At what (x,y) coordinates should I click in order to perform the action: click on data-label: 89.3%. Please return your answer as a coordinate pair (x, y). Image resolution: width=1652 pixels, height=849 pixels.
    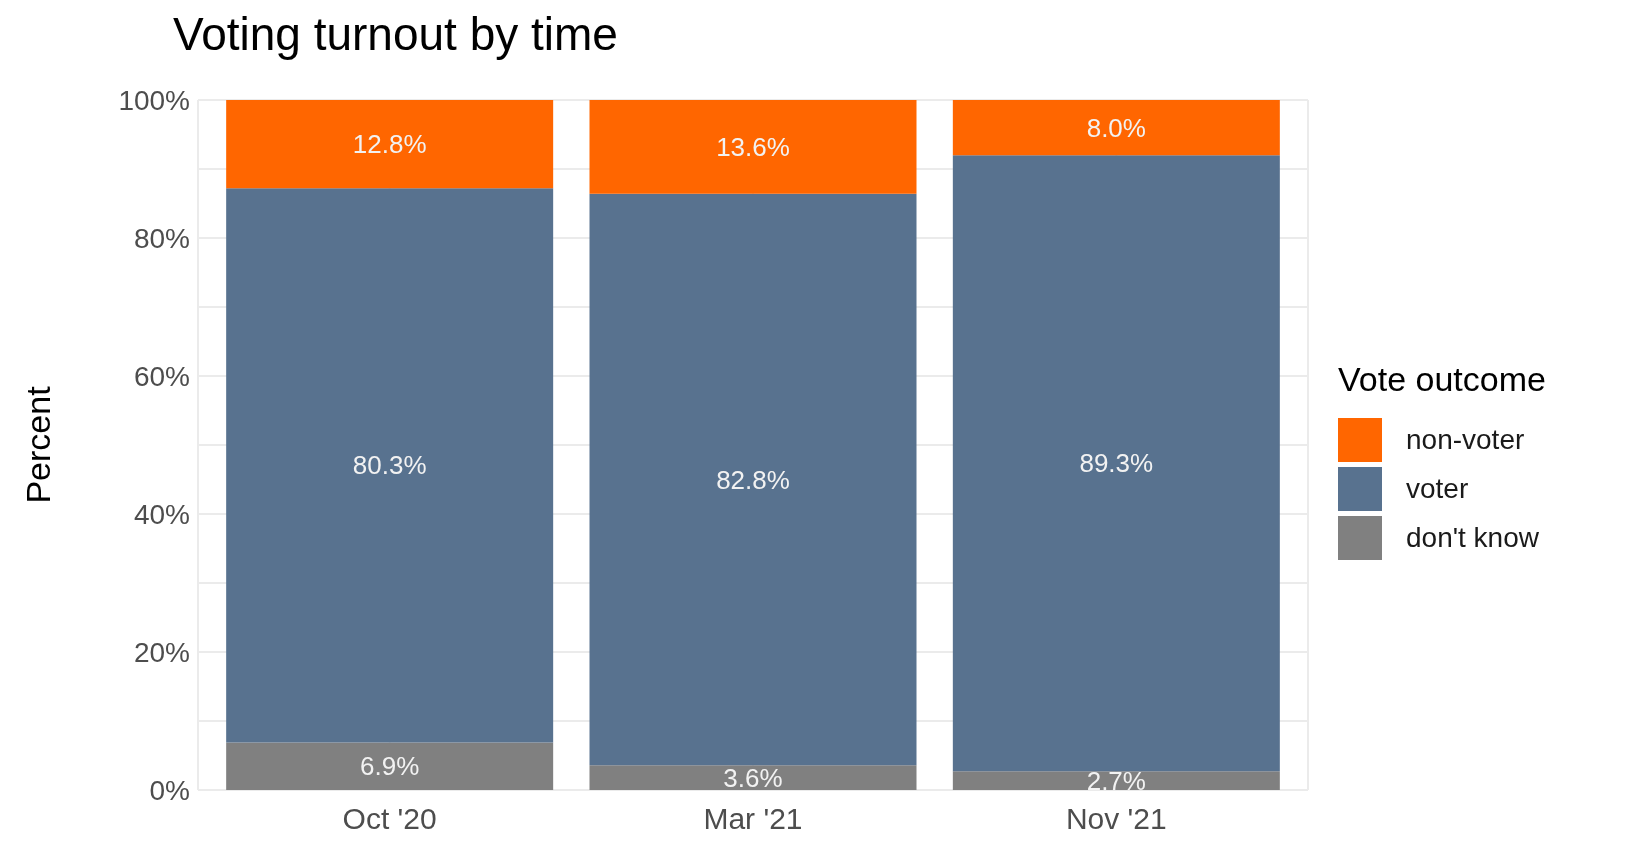
    Looking at the image, I should click on (1116, 463).